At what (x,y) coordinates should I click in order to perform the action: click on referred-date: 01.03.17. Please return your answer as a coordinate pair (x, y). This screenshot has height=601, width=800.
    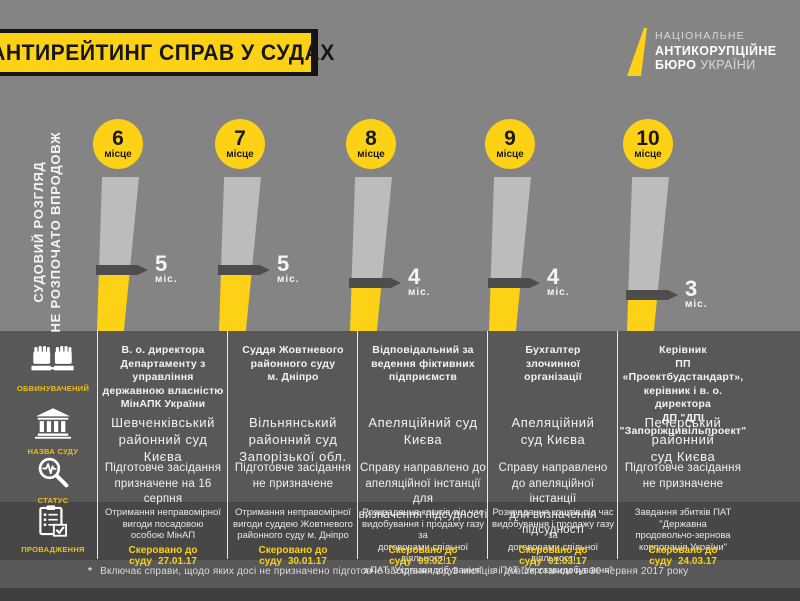
    Looking at the image, I should click on (567, 561).